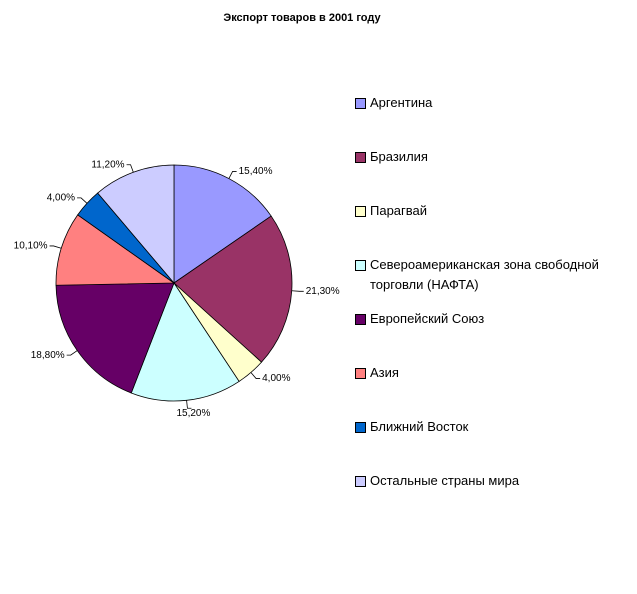 The image size is (637, 594). What do you see at coordinates (399, 156) in the screenshot?
I see `legend-label: Бразилия` at bounding box center [399, 156].